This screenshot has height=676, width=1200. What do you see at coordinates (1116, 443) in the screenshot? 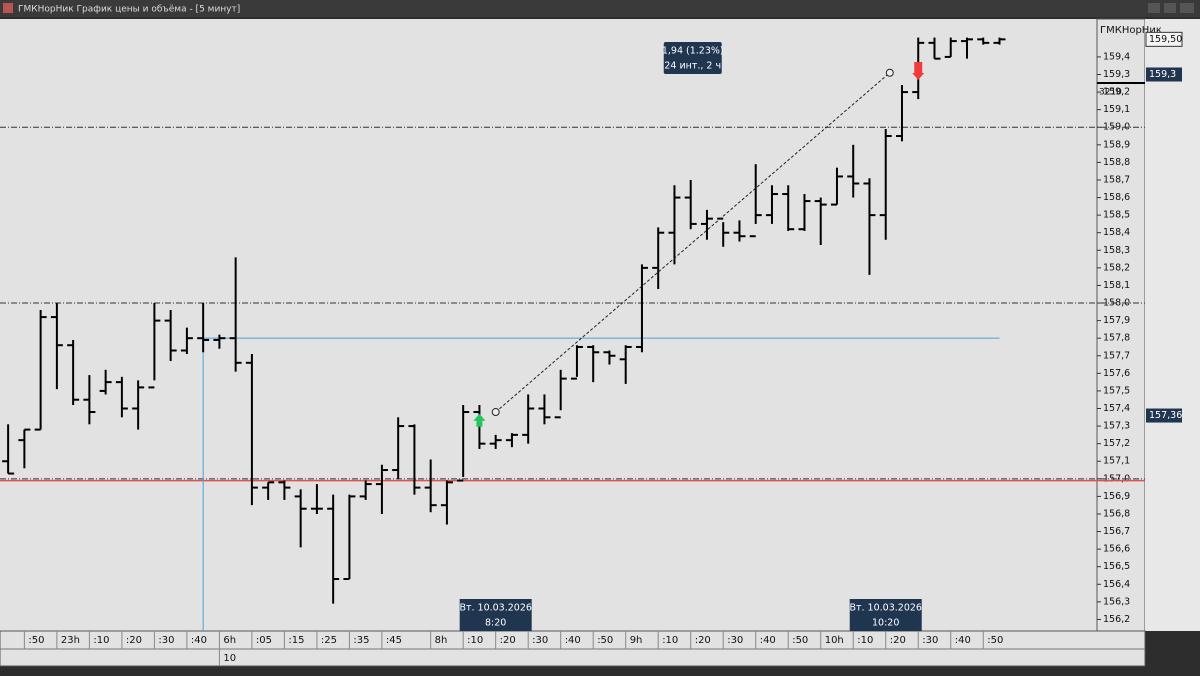
I see `y-tick-label: 157,2` at bounding box center [1116, 443].